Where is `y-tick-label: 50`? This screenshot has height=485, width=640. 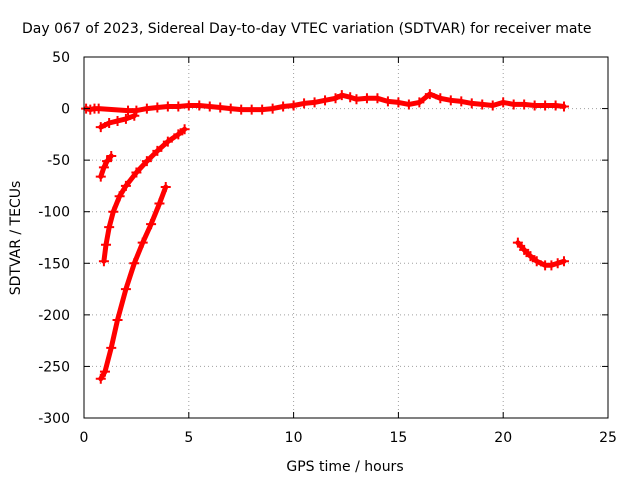 y-tick-label: 50 is located at coordinates (61, 58).